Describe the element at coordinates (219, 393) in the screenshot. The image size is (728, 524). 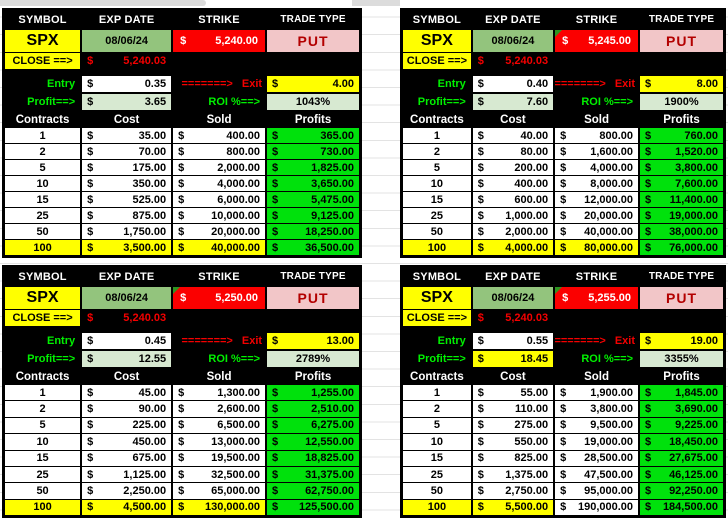
I see `cell-sold: $ 1,300.00` at that location.